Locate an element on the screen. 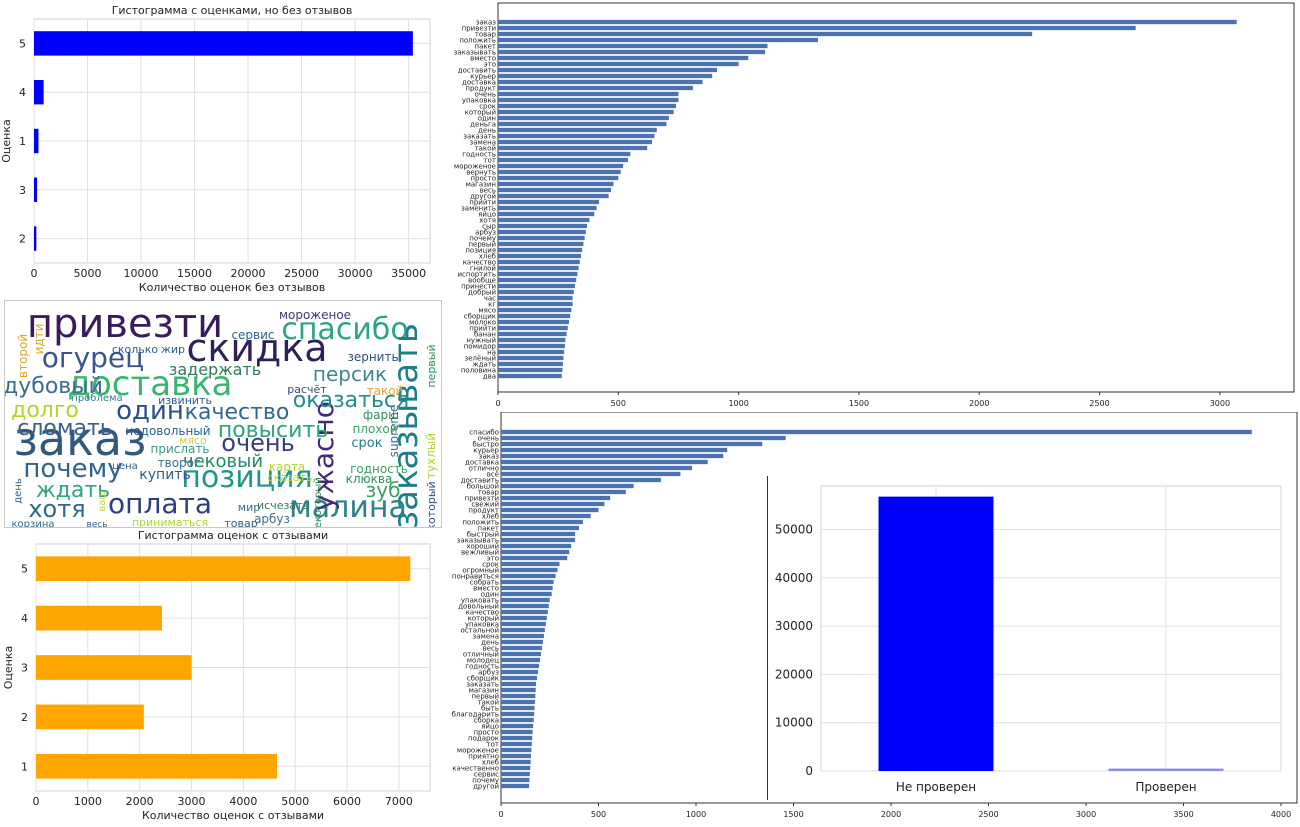 The image size is (1300, 827). y-tick-label: такой is located at coordinates (485, 149).